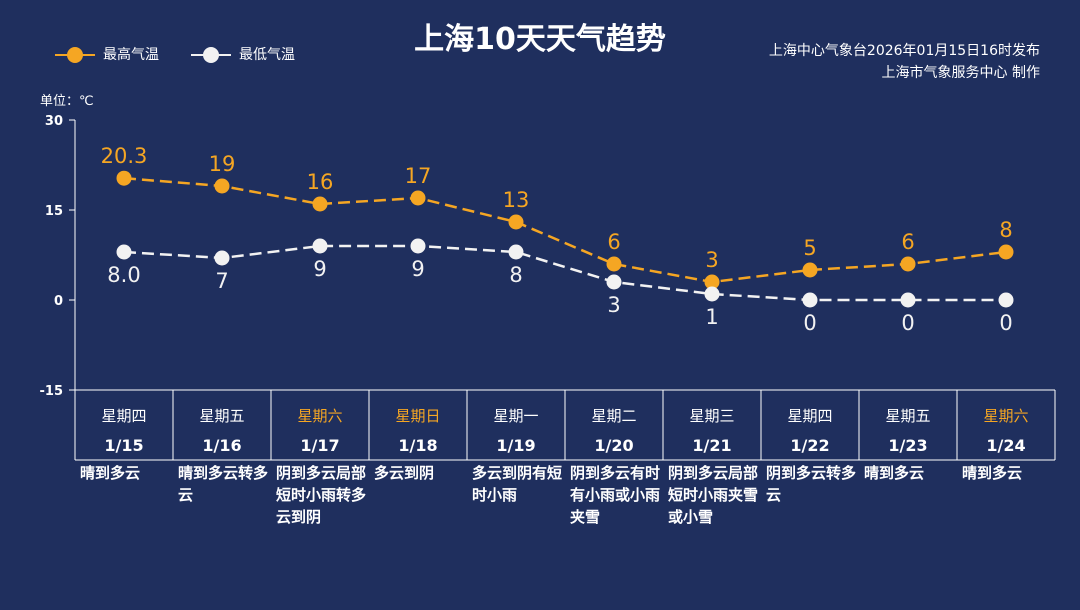  Describe the element at coordinates (613, 242) in the screenshot. I see `series-high-label-5: 6` at that location.